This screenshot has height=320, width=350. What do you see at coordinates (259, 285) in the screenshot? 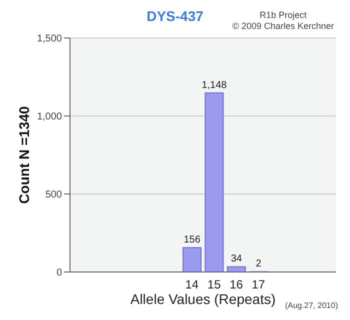
I see `x-tick-label: 17` at bounding box center [259, 285].